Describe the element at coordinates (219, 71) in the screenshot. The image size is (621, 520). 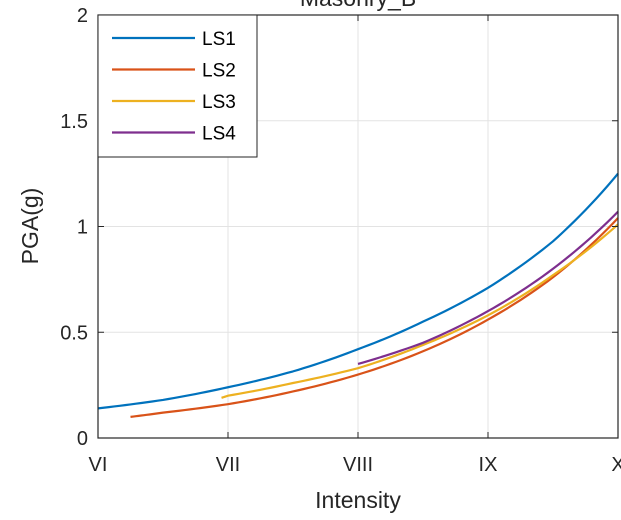
I see `legend-label-ls2: LS2` at that location.